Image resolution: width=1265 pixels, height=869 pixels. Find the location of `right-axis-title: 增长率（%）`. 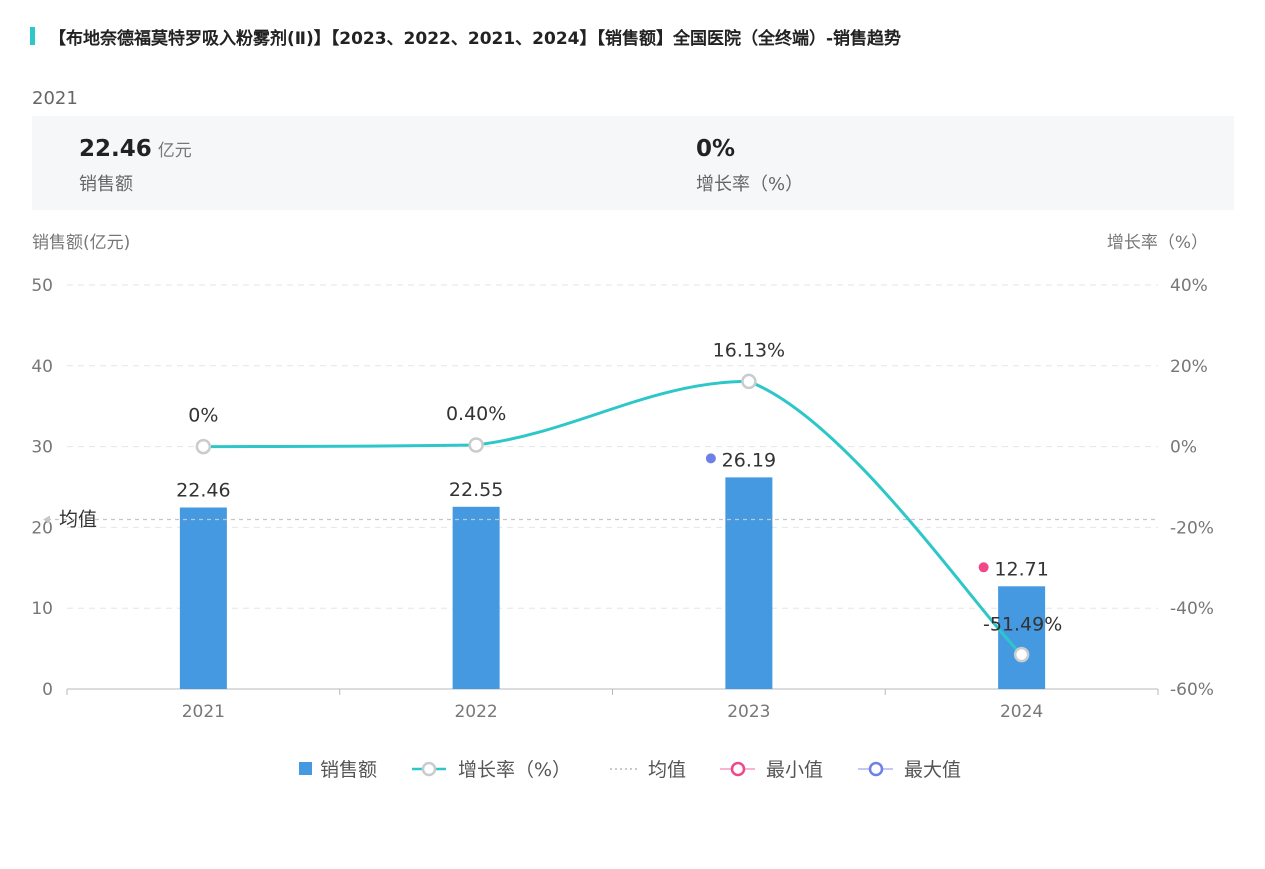

right-axis-title: 增长率（%） is located at coordinates (1157, 243).